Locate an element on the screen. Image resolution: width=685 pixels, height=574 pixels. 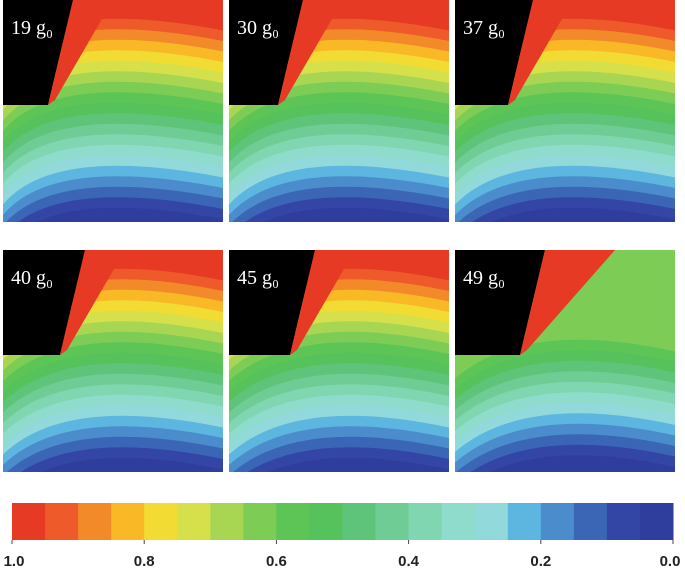
panel-label: 37 g₀ is located at coordinates (484, 28).